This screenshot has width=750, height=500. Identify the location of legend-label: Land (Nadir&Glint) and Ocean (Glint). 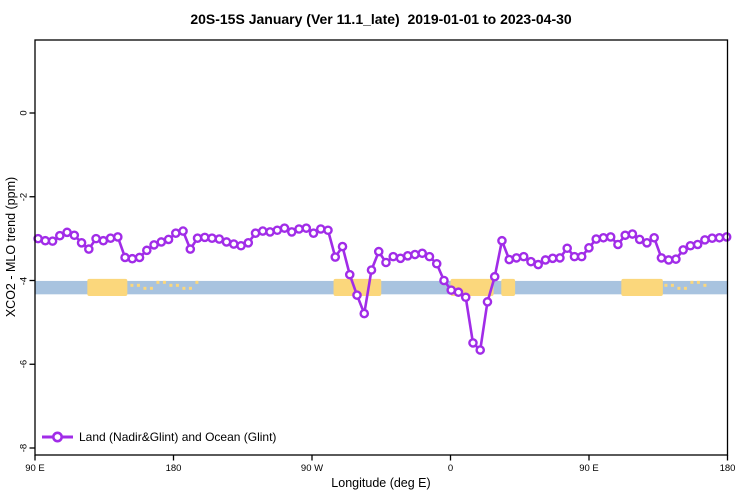
(178, 437).